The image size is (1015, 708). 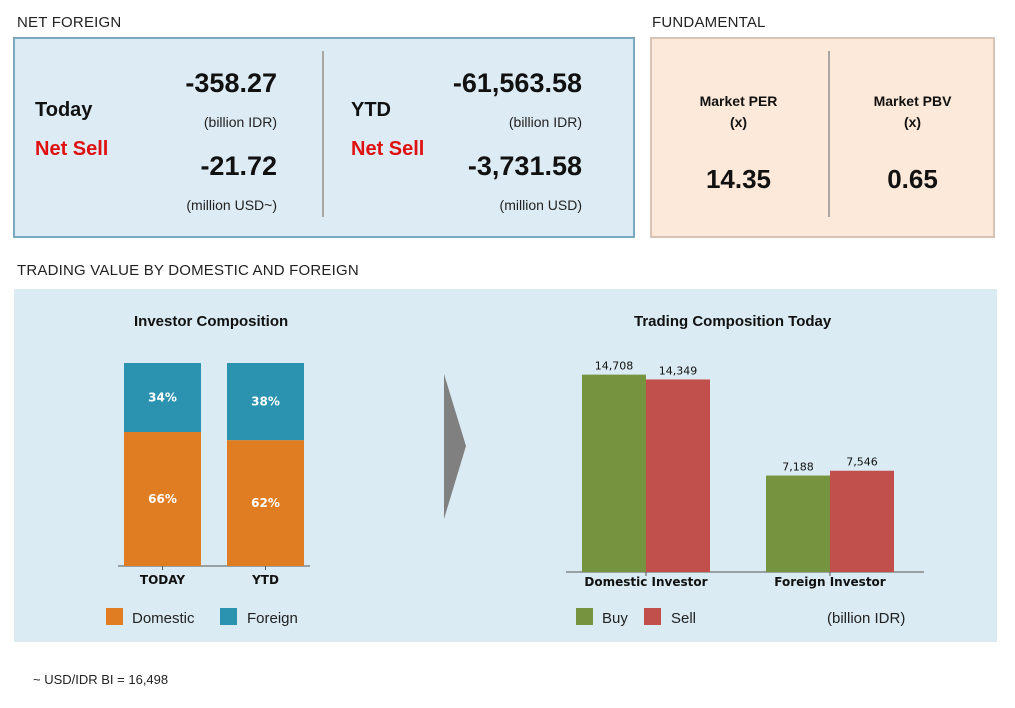 What do you see at coordinates (540, 205) in the screenshot?
I see `ytd-unit-usd: (million USD)` at bounding box center [540, 205].